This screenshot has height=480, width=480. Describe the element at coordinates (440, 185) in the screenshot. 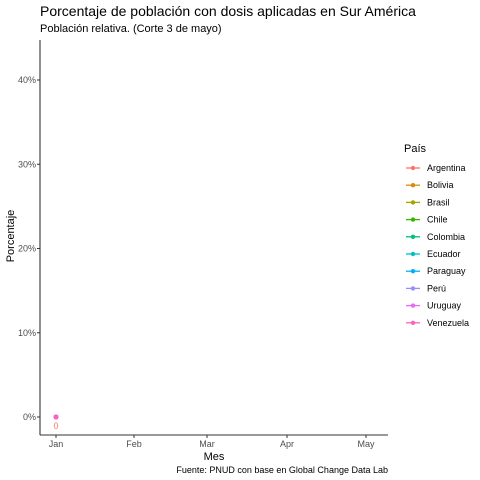

I see `legend-label: Bolivia` at that location.